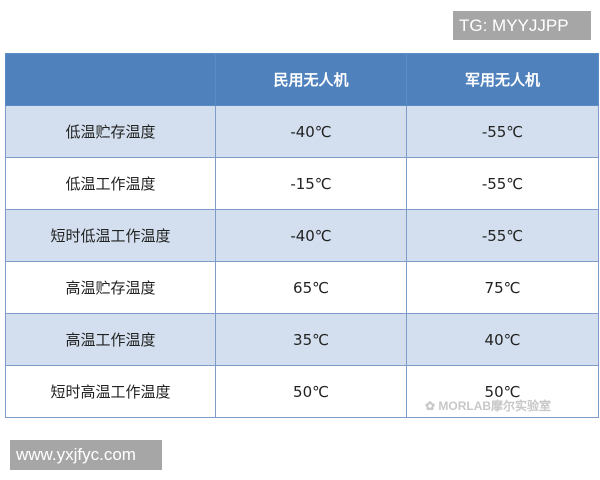  What do you see at coordinates (502, 287) in the screenshot?
I see `table-cell: 75℃` at bounding box center [502, 287].